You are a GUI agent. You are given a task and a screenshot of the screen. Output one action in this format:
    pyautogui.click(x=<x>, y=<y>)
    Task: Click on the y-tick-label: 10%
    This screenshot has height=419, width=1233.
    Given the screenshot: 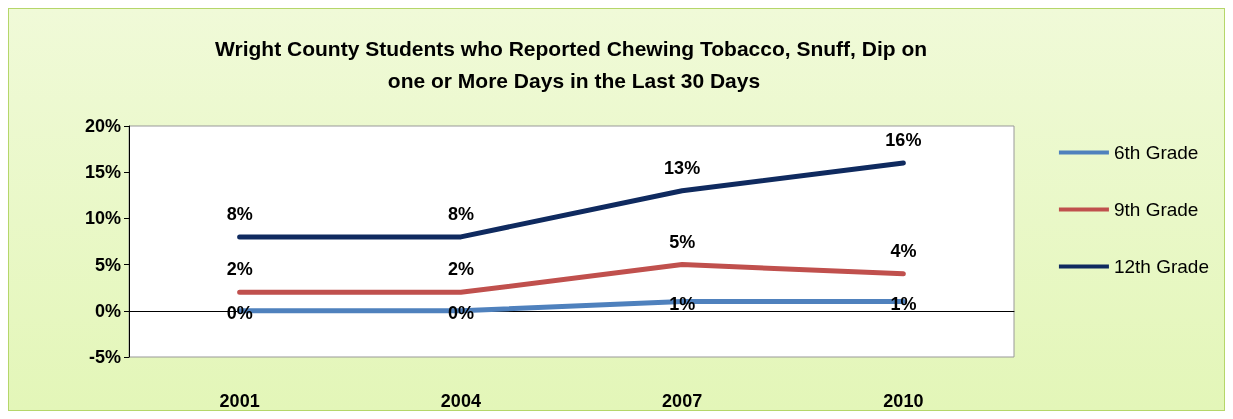 What is the action you would take?
    pyautogui.click(x=102, y=218)
    